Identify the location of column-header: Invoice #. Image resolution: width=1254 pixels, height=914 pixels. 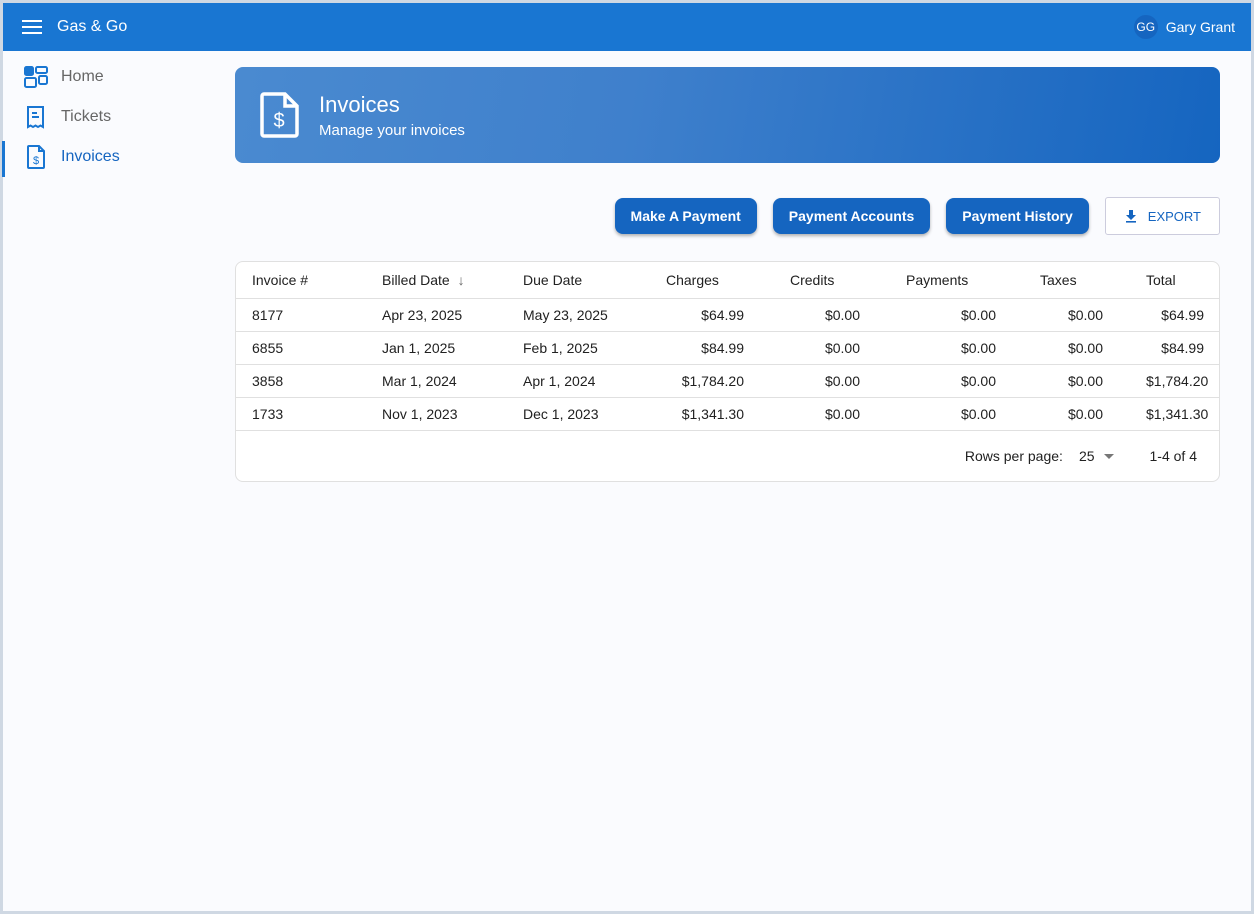
(301, 280).